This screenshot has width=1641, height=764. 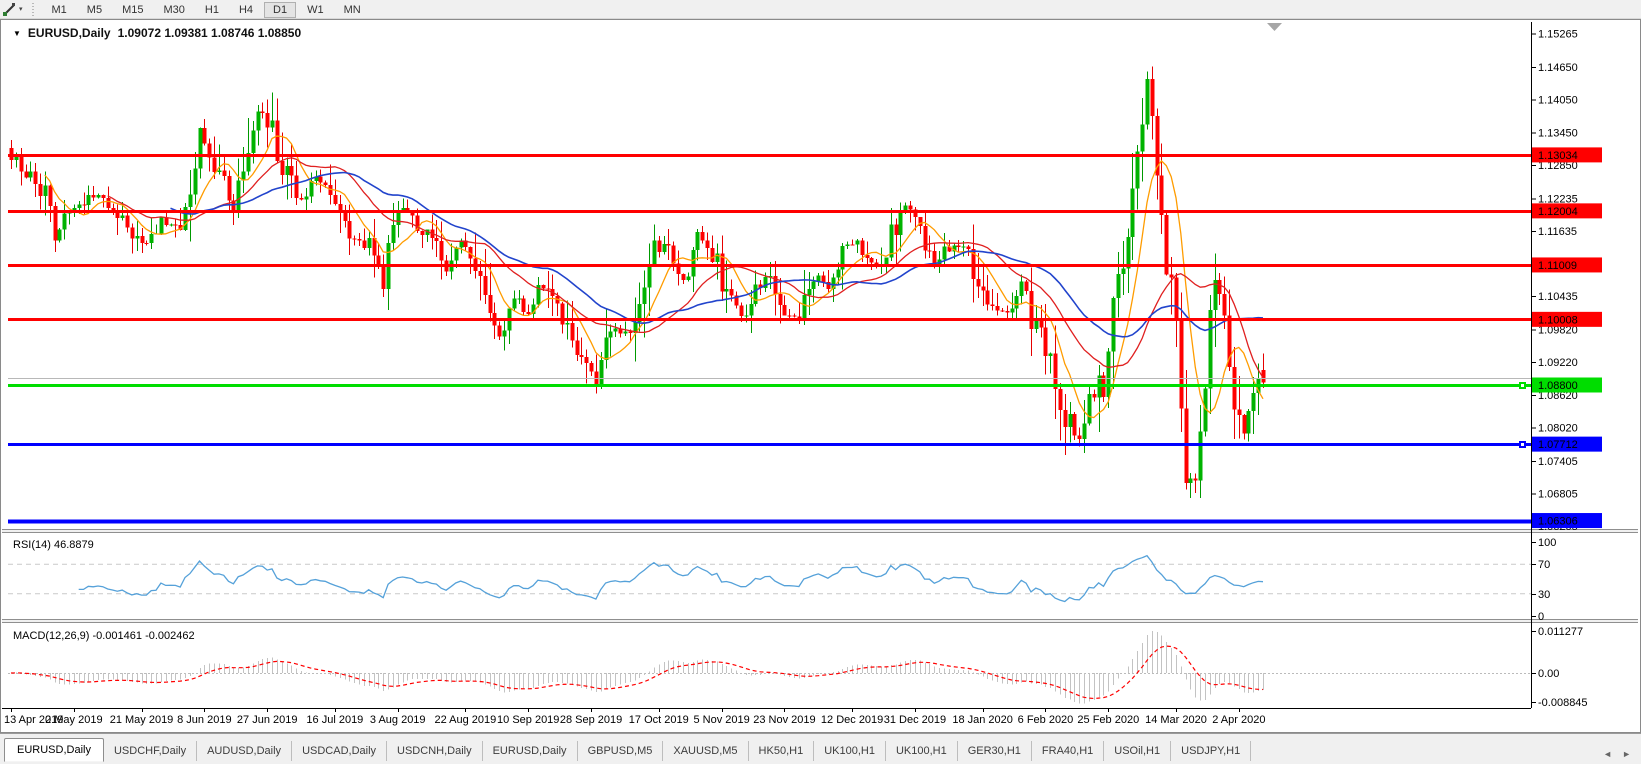 I want to click on price-badge-label: 1.13034, so click(x=1558, y=156).